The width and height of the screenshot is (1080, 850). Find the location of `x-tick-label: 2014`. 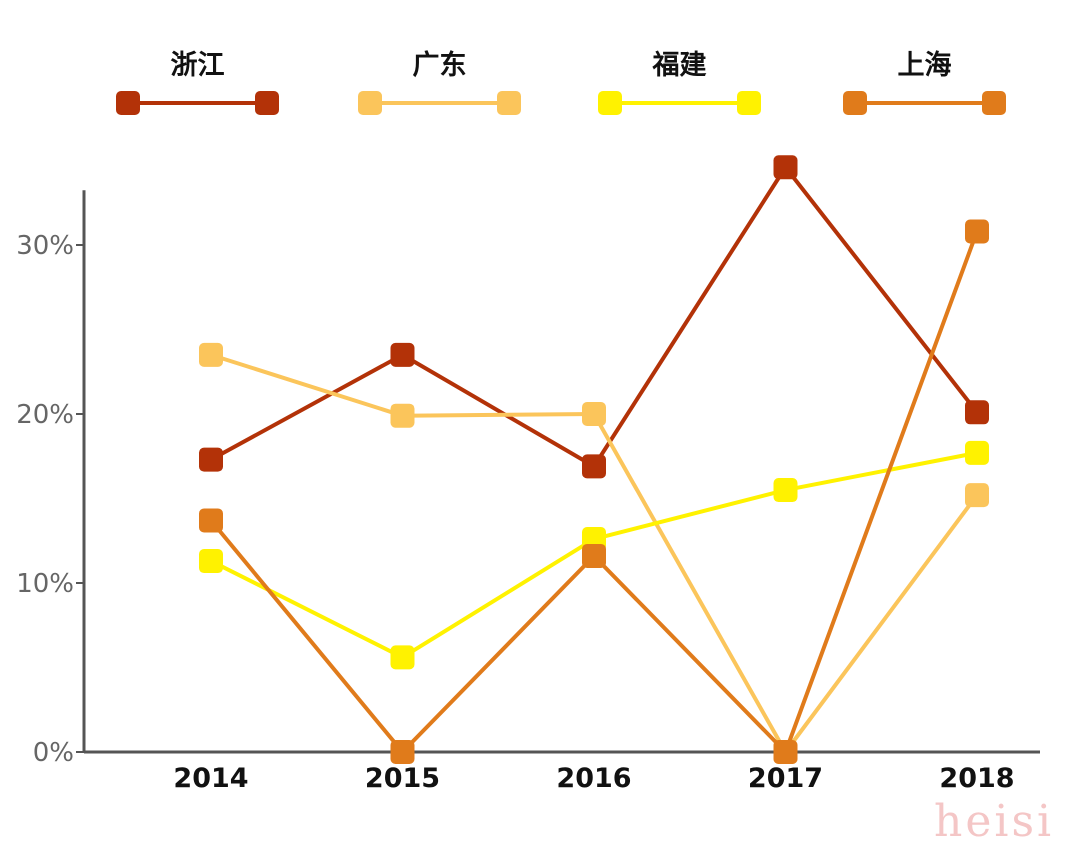

x-tick-label: 2014 is located at coordinates (210, 778).